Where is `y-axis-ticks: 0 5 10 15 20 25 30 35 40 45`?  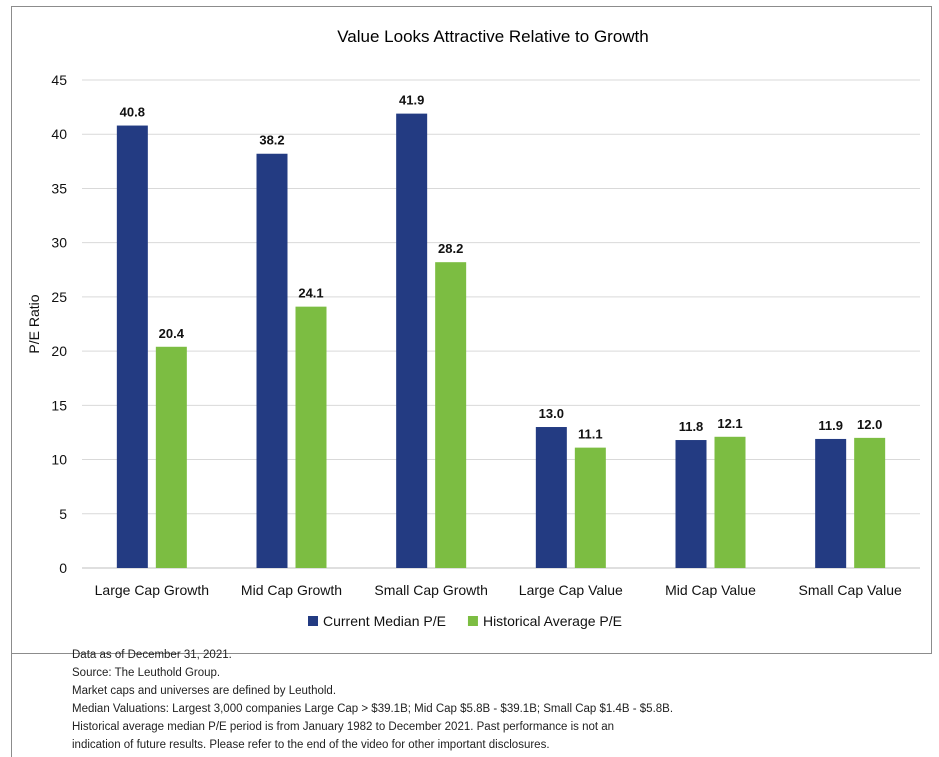
y-axis-ticks: 0 5 10 15 20 25 30 35 40 45 is located at coordinates (59, 324).